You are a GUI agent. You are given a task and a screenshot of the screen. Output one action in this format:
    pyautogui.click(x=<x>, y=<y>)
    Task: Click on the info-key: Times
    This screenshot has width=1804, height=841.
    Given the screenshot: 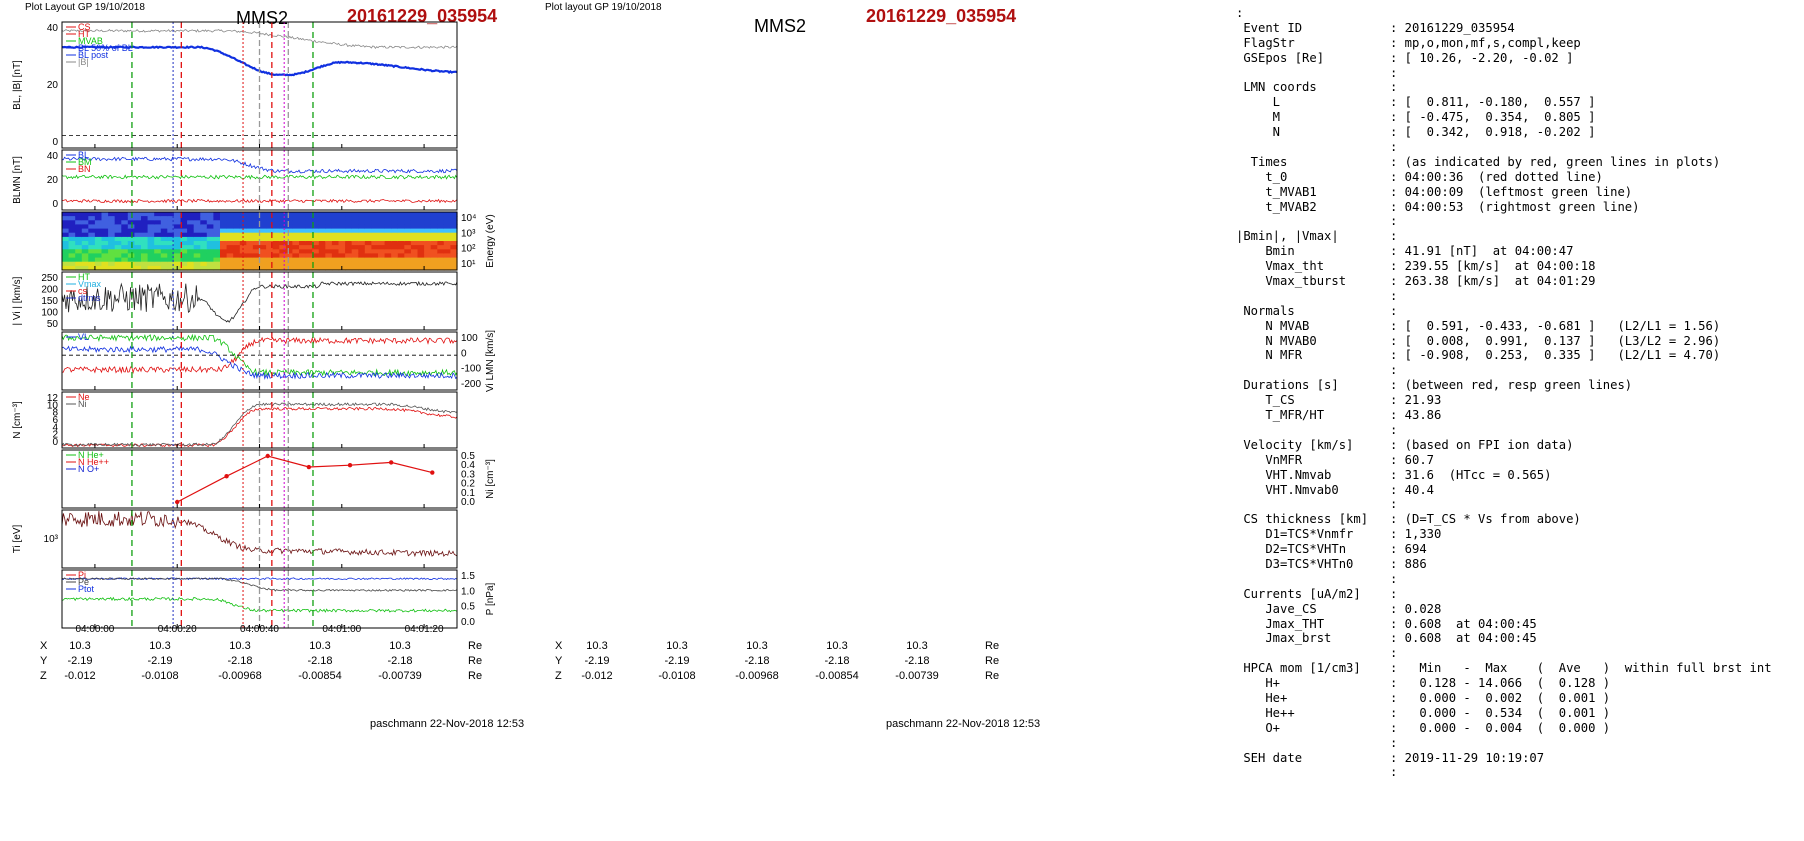 What is the action you would take?
    pyautogui.click(x=1262, y=161)
    